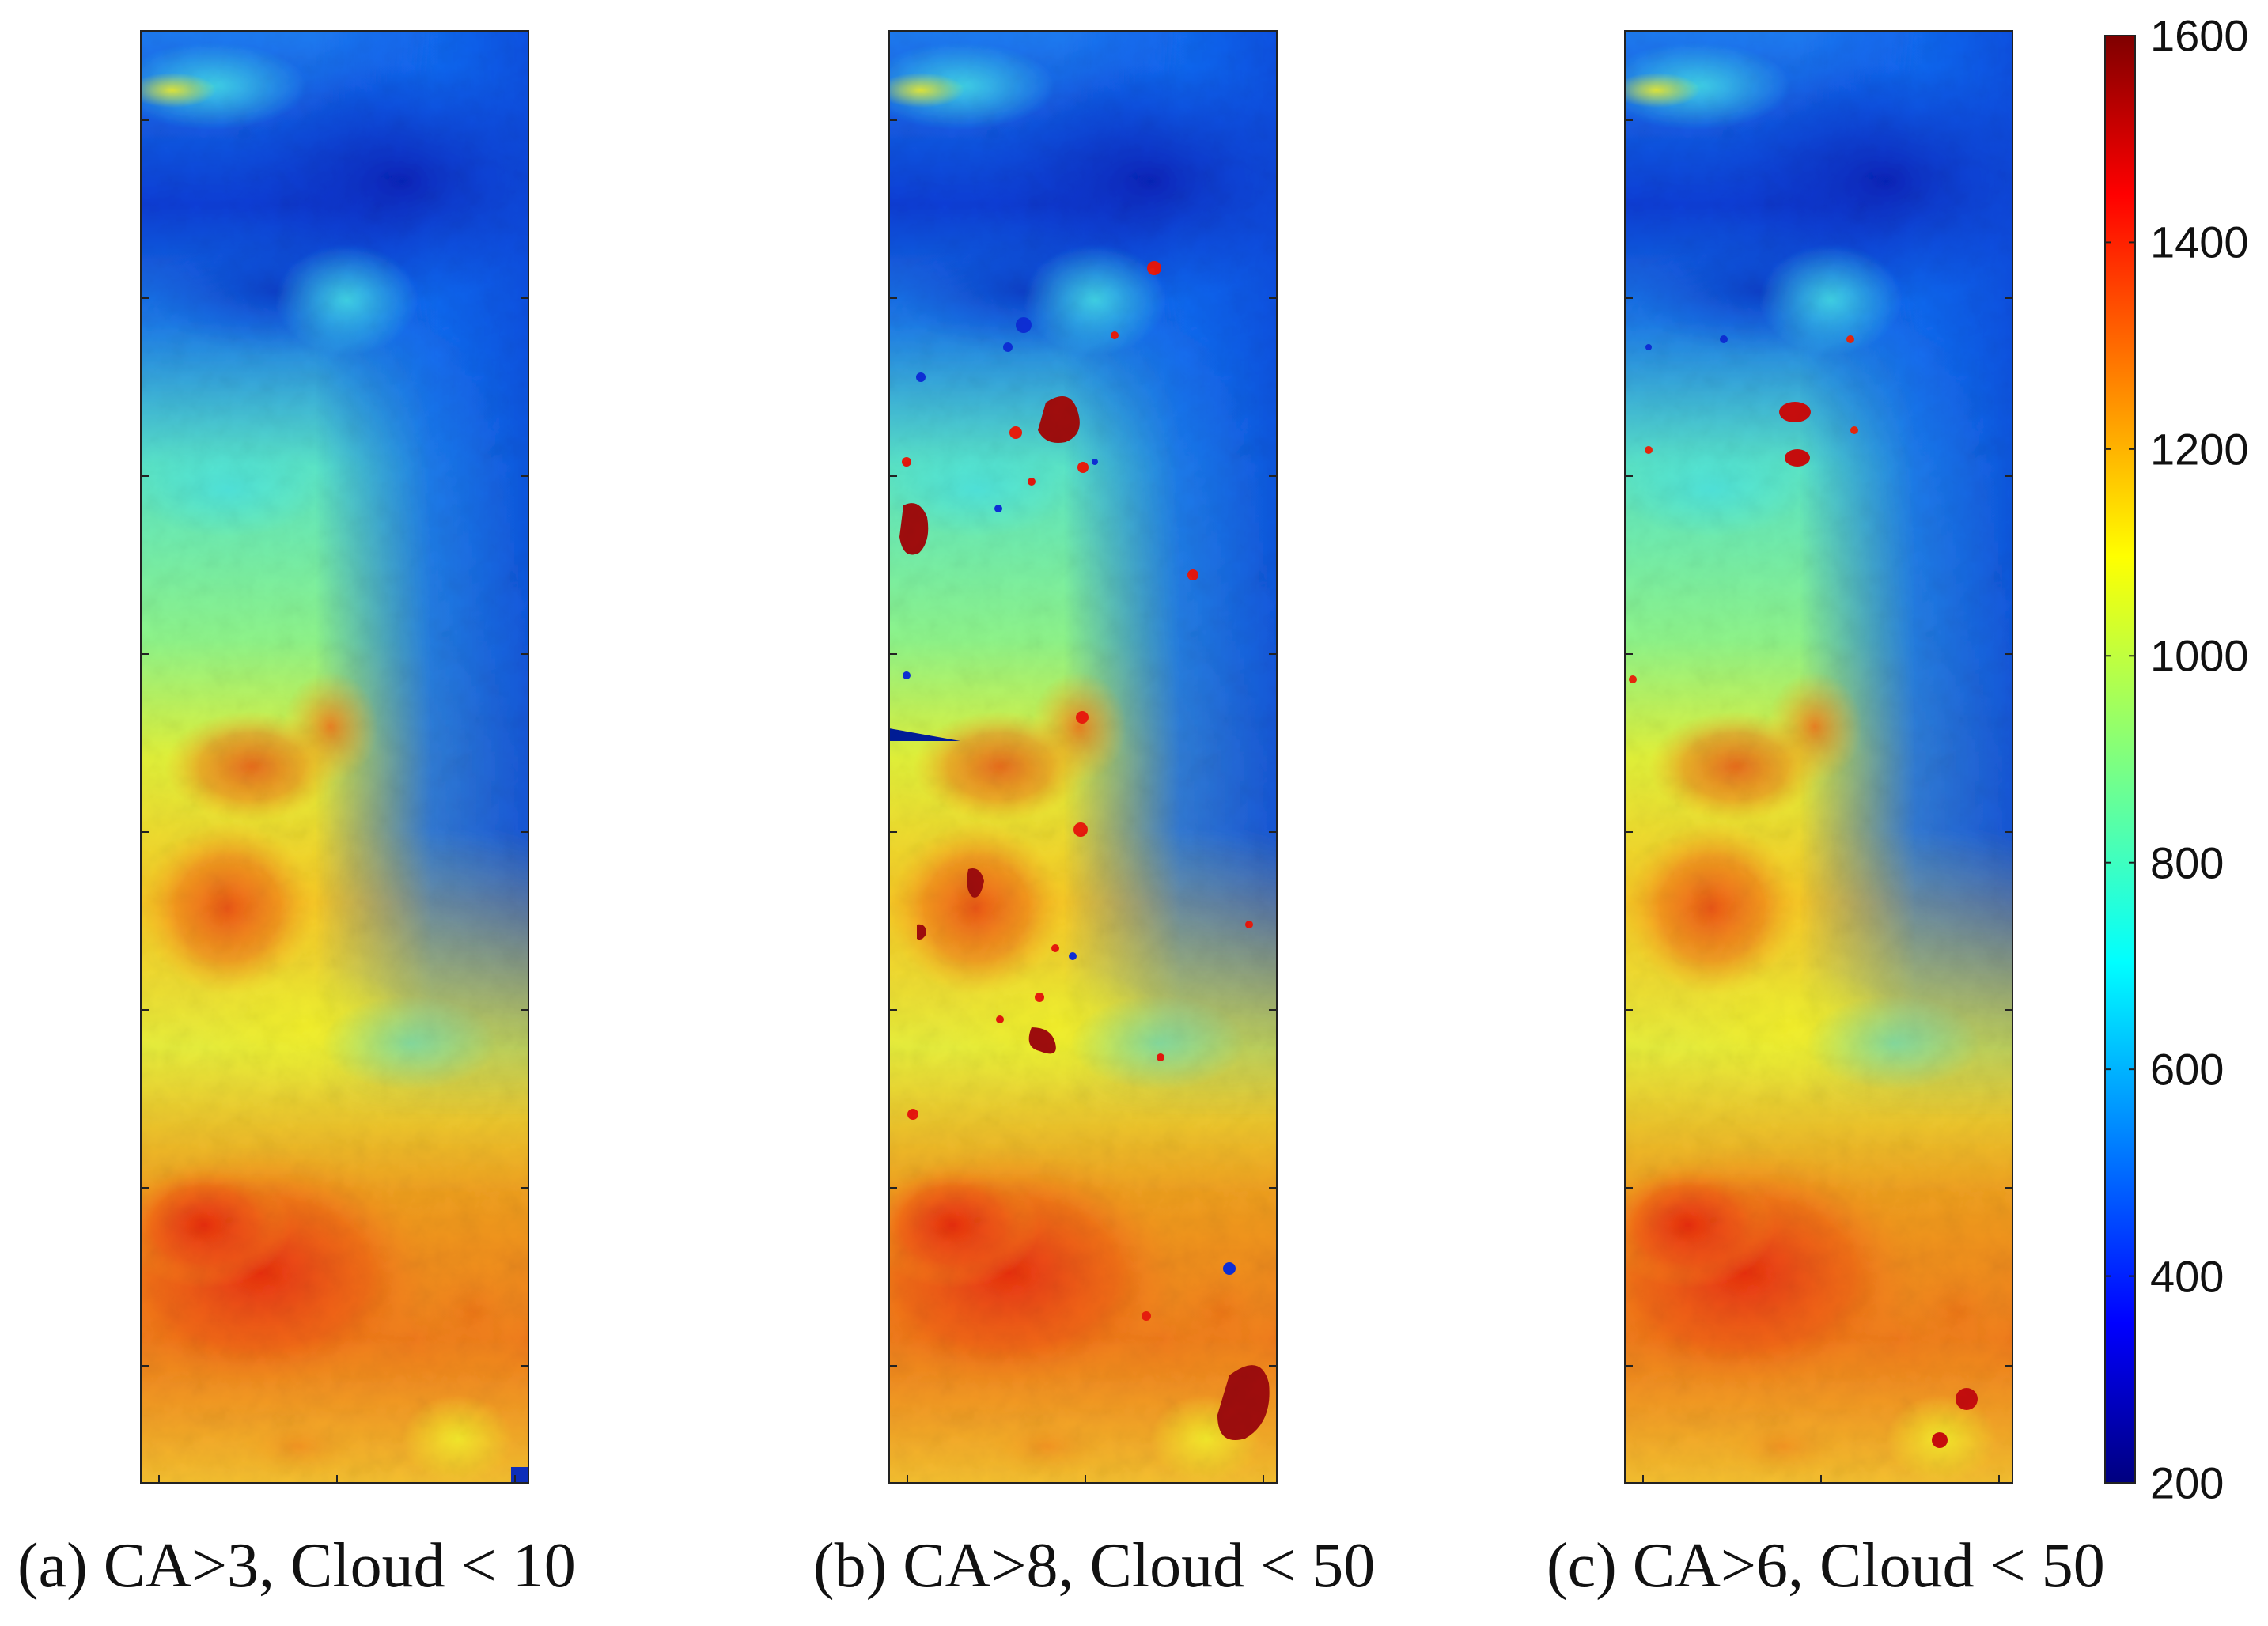 This screenshot has height=1626, width=2268. What do you see at coordinates (296, 1566) in the screenshot?
I see `caption-a: (a) CA>3, Cloud < 10` at bounding box center [296, 1566].